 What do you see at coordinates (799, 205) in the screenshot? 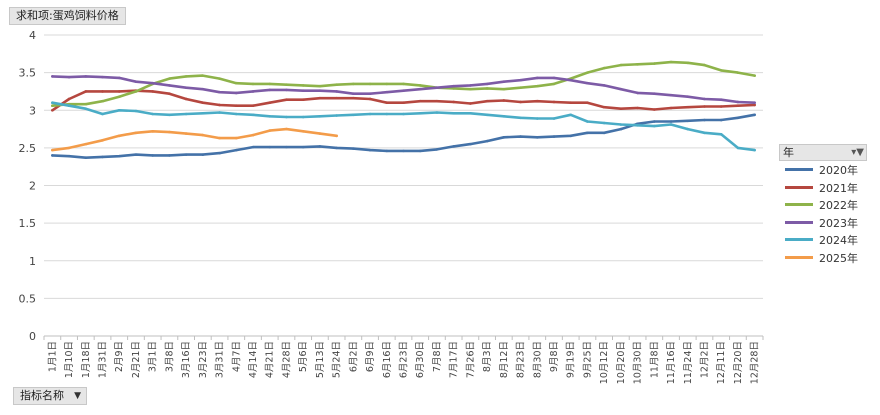
I see `legend-swatch` at bounding box center [799, 205].